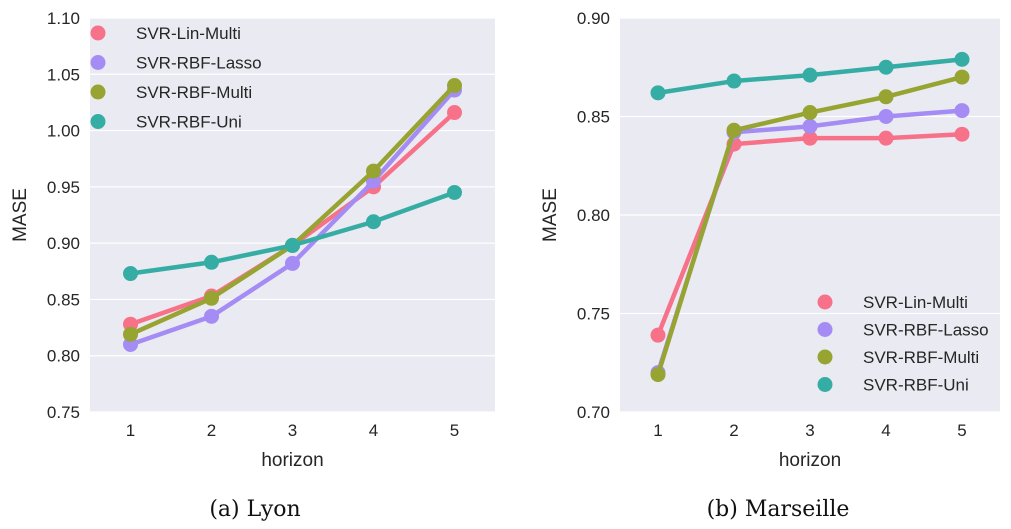 The width and height of the screenshot is (1011, 529). Describe the element at coordinates (593, 412) in the screenshot. I see `y-tick-label: 0.70` at that location.